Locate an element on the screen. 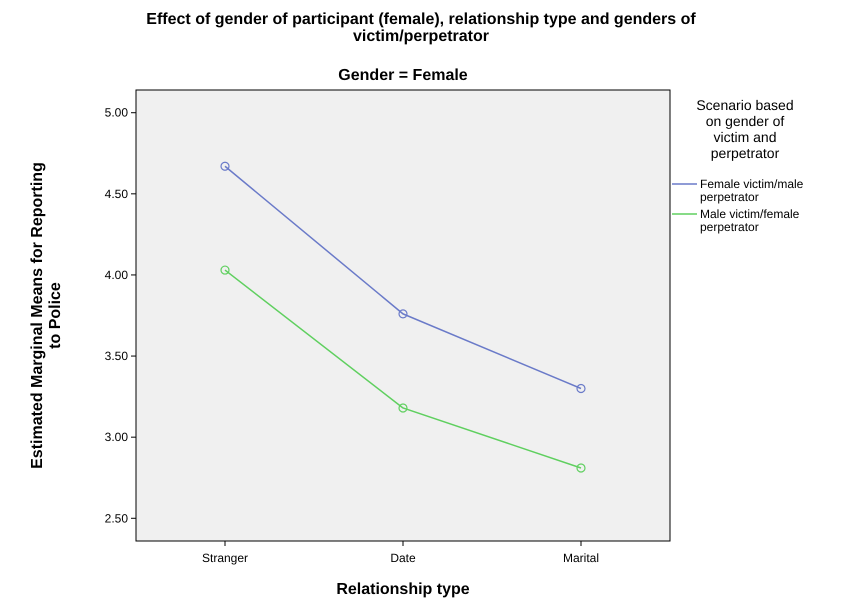 The image size is (842, 601). x-tick-label: Marital is located at coordinates (581, 558).